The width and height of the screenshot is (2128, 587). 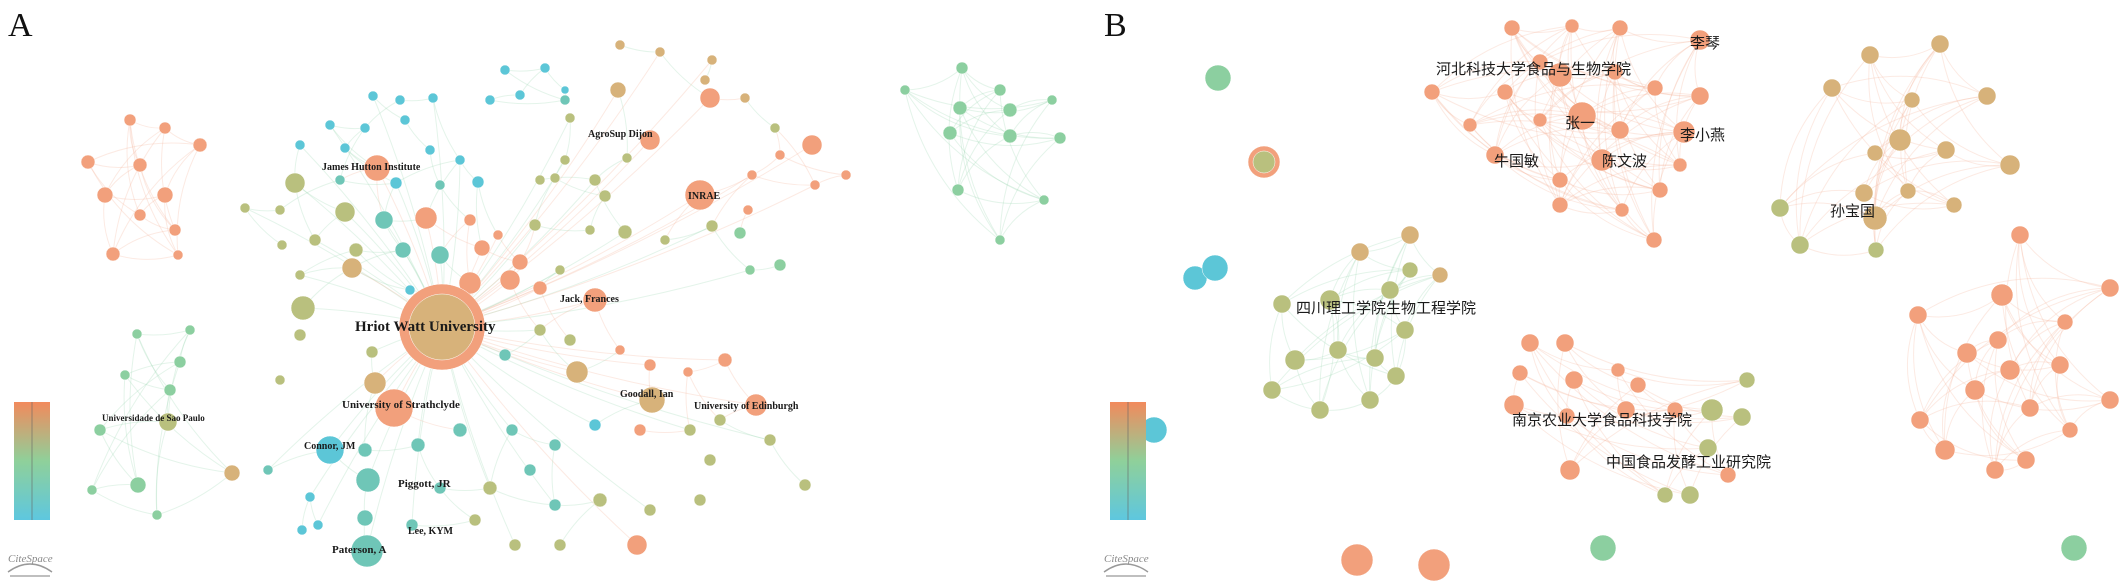 I want to click on node-label: University of Edinburgh, so click(x=746, y=406).